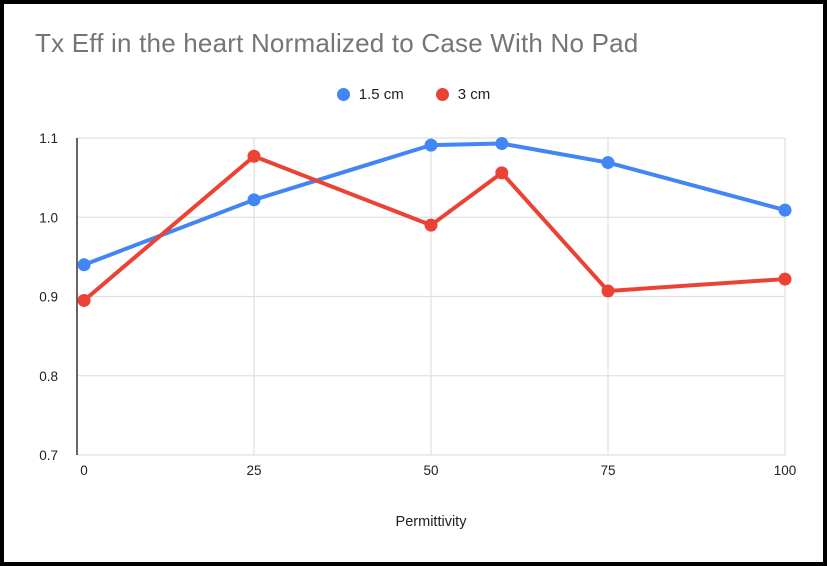 This screenshot has height=566, width=827. What do you see at coordinates (474, 94) in the screenshot?
I see `legend-label-3cm: 3 cm` at bounding box center [474, 94].